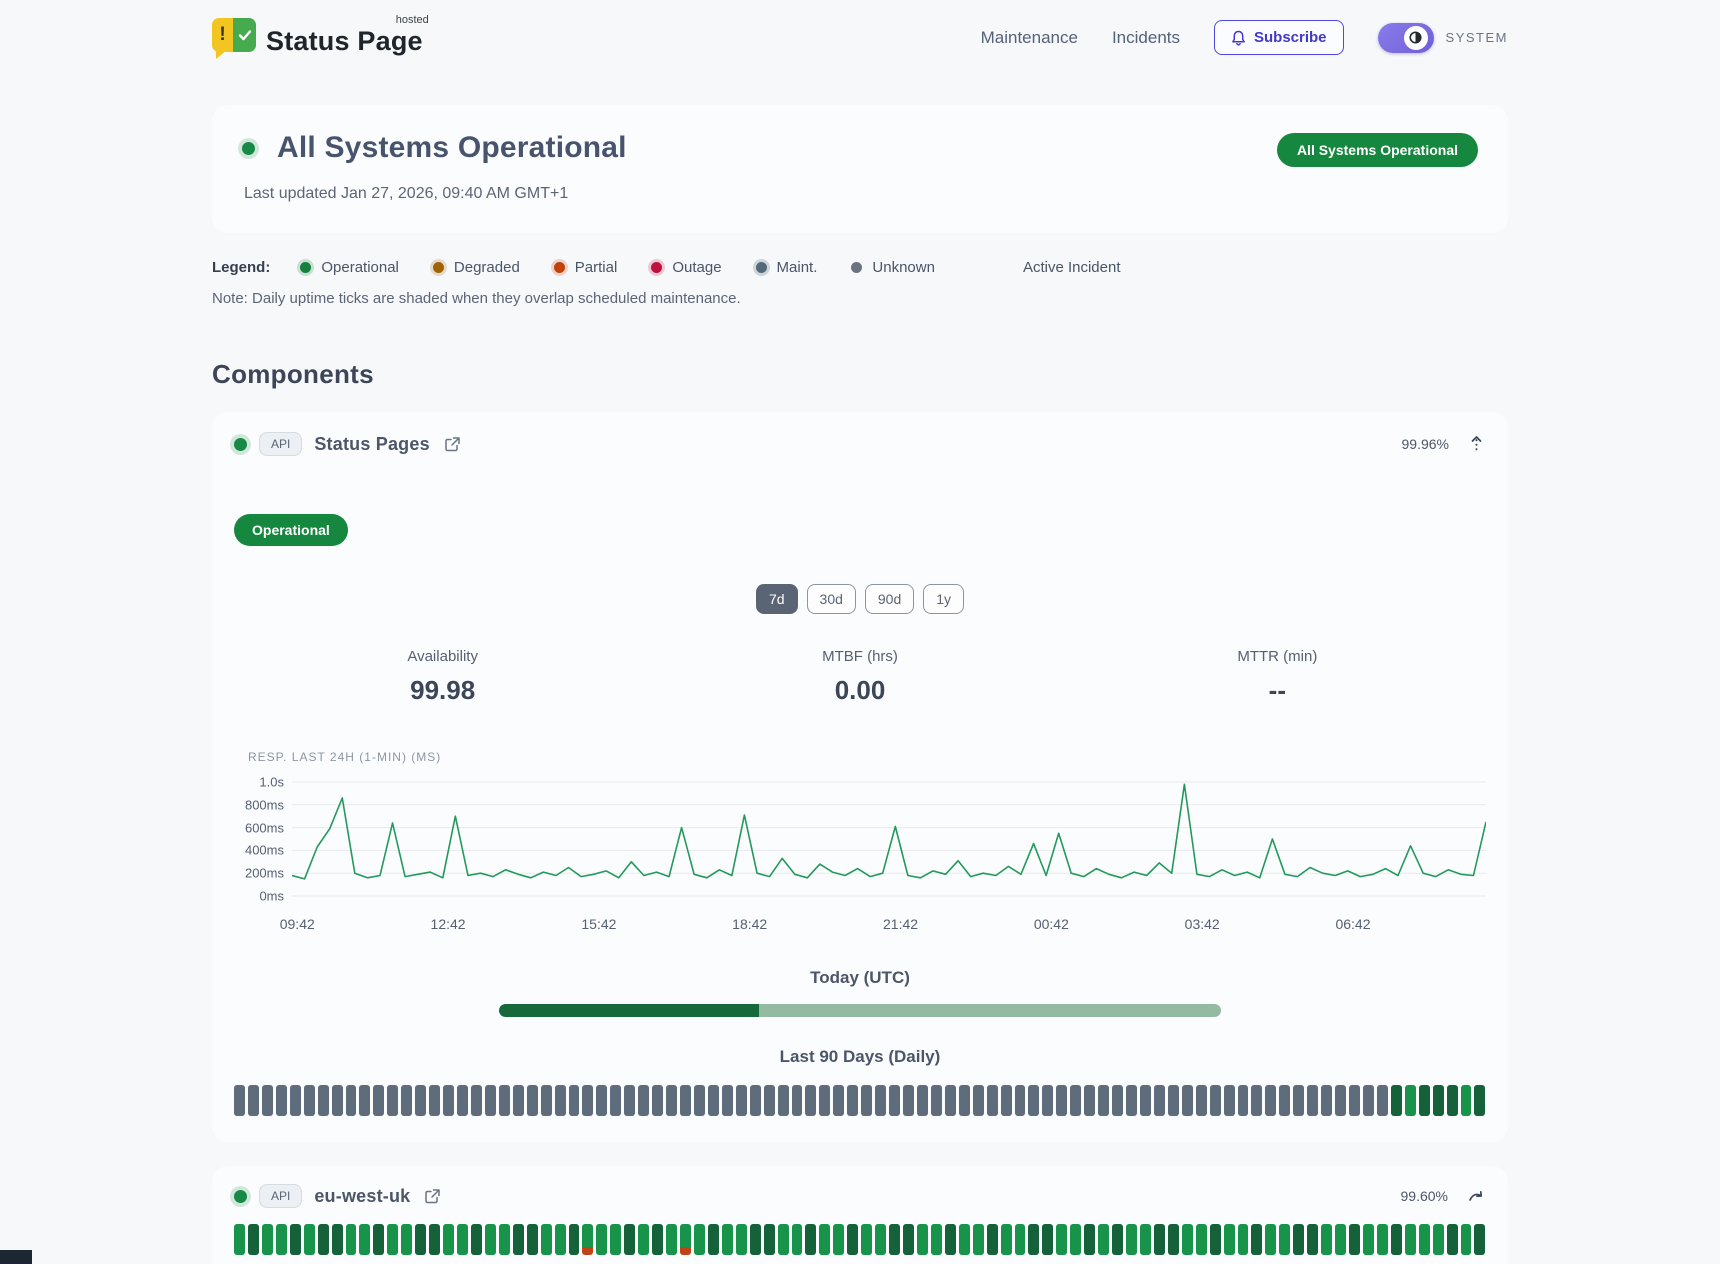  What do you see at coordinates (776, 599) in the screenshot?
I see `range-button-7d: 7d` at bounding box center [776, 599].